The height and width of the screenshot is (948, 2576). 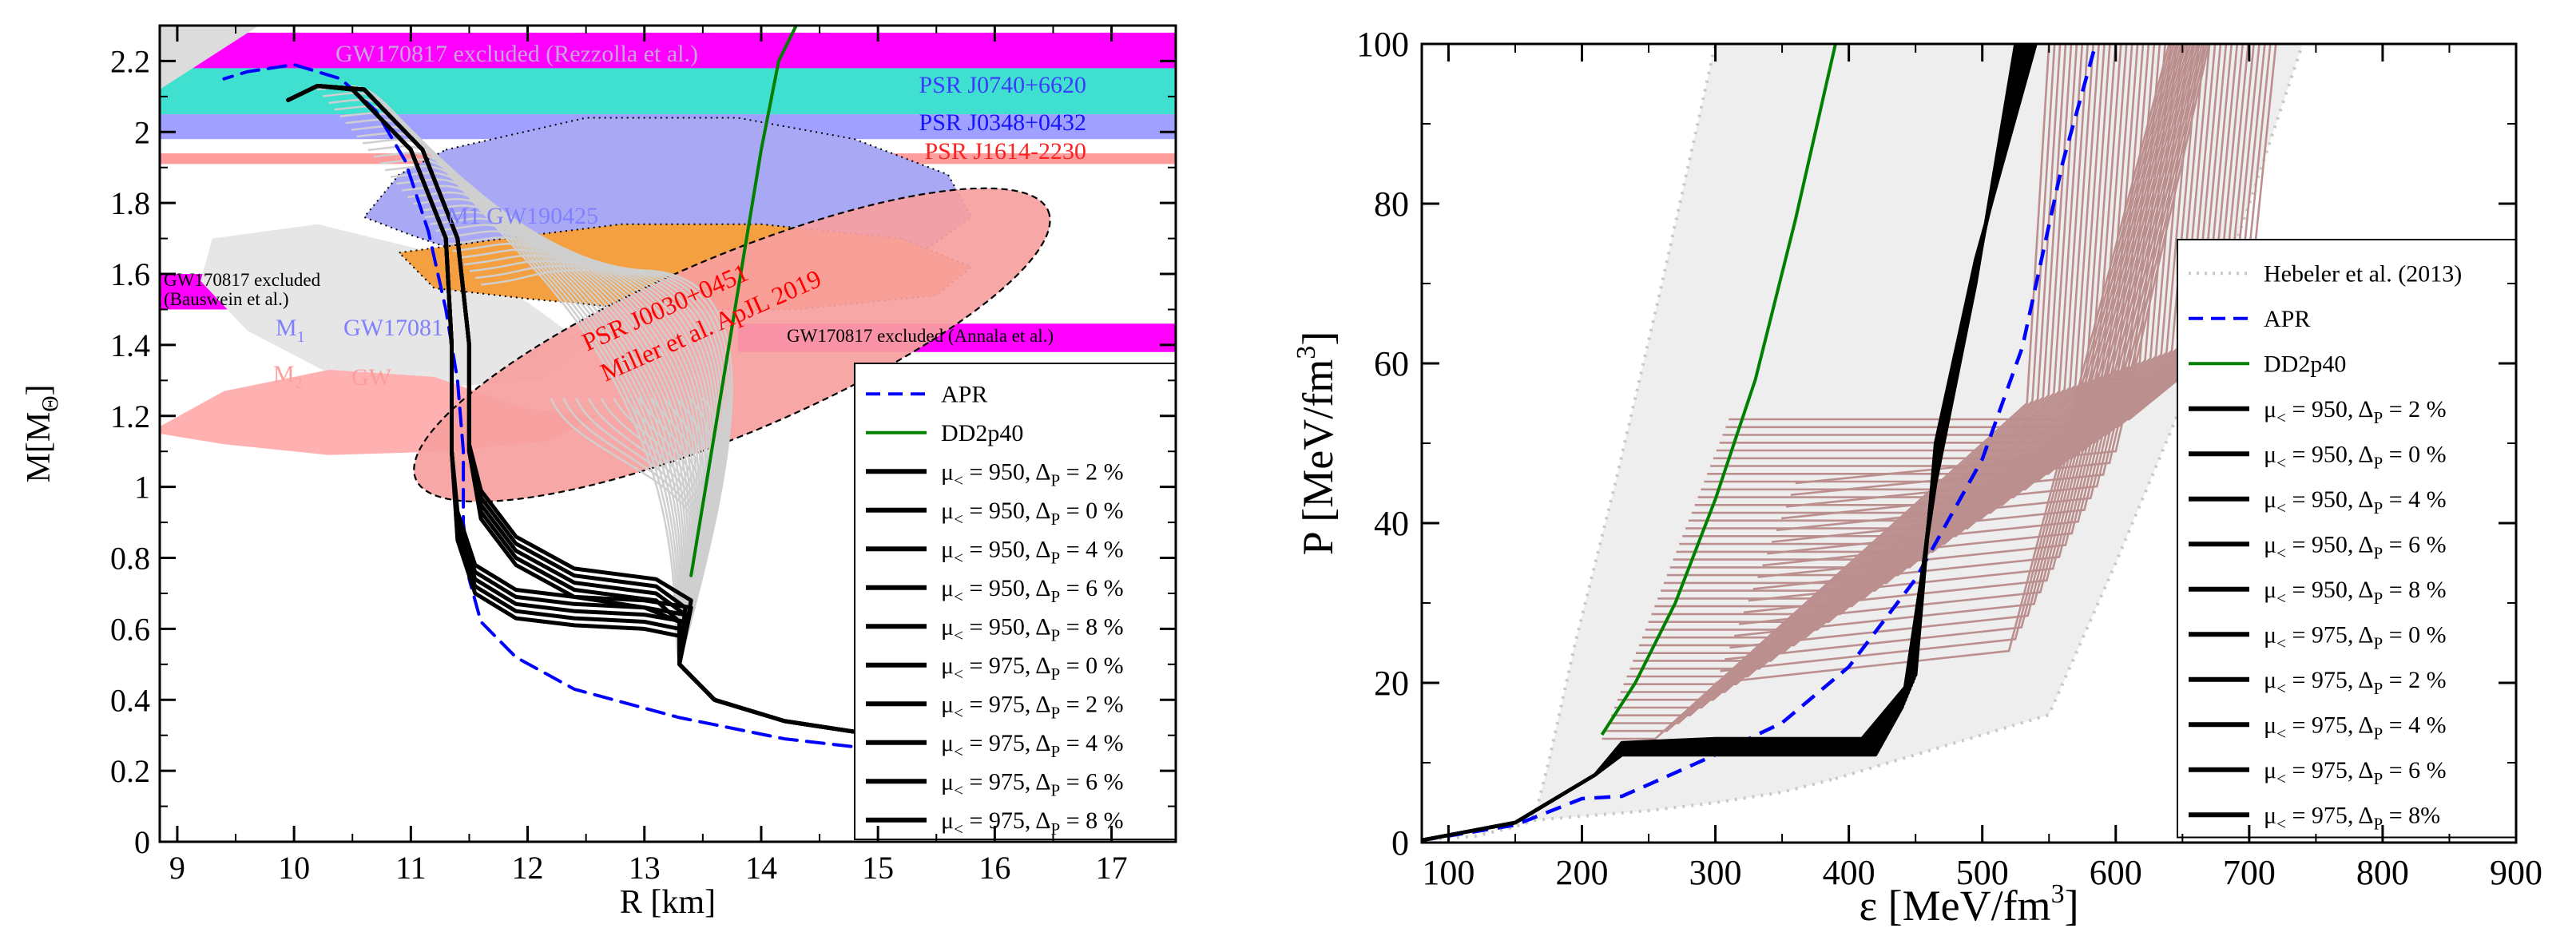 I want to click on x-tick-label: 9, so click(x=177, y=868).